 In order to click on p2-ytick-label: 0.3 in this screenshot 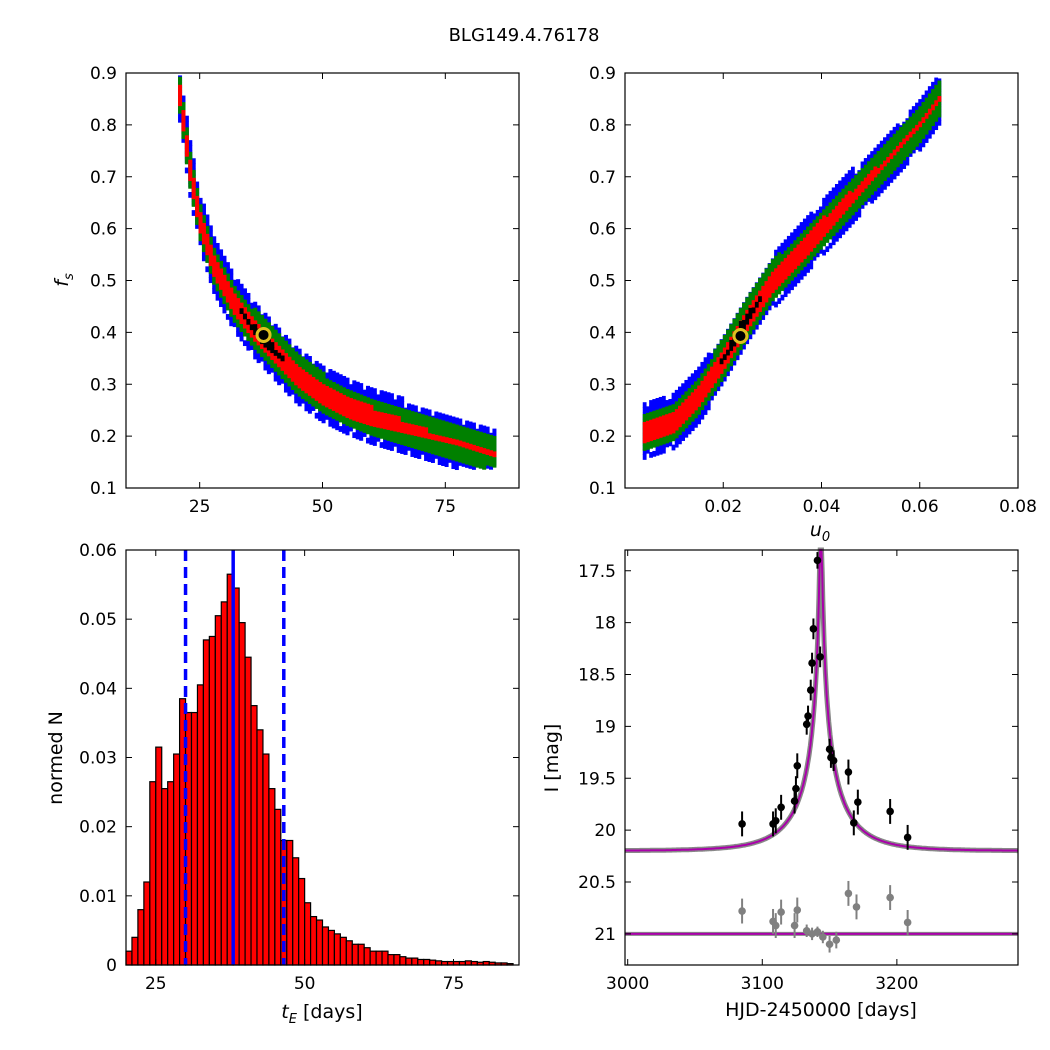, I will do `click(602, 385)`.